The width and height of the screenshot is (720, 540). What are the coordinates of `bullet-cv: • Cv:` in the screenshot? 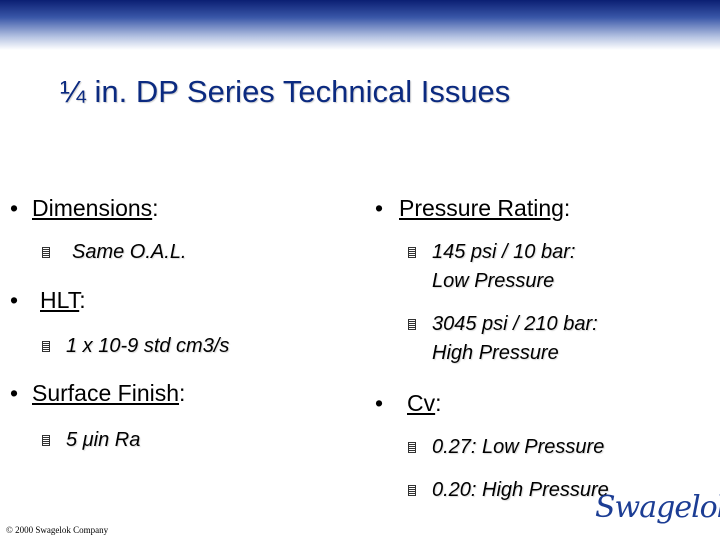 It's located at (408, 403).